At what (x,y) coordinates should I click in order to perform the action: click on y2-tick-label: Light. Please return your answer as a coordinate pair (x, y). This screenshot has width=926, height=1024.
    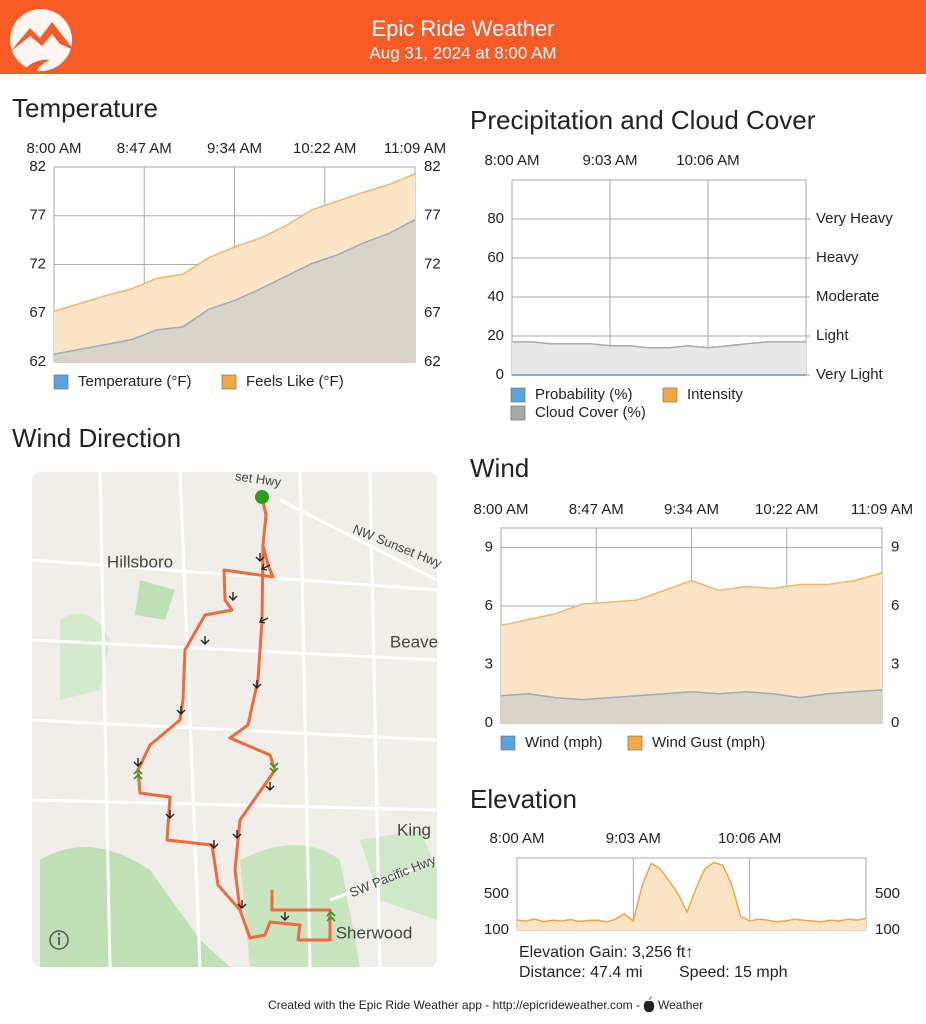
    Looking at the image, I should click on (832, 335).